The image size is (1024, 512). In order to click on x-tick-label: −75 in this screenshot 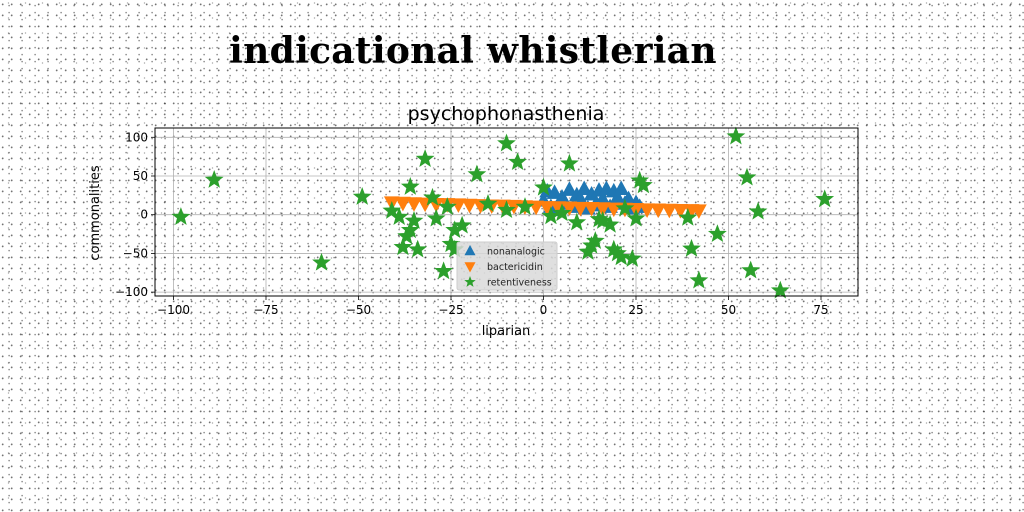, I will do `click(265, 310)`.